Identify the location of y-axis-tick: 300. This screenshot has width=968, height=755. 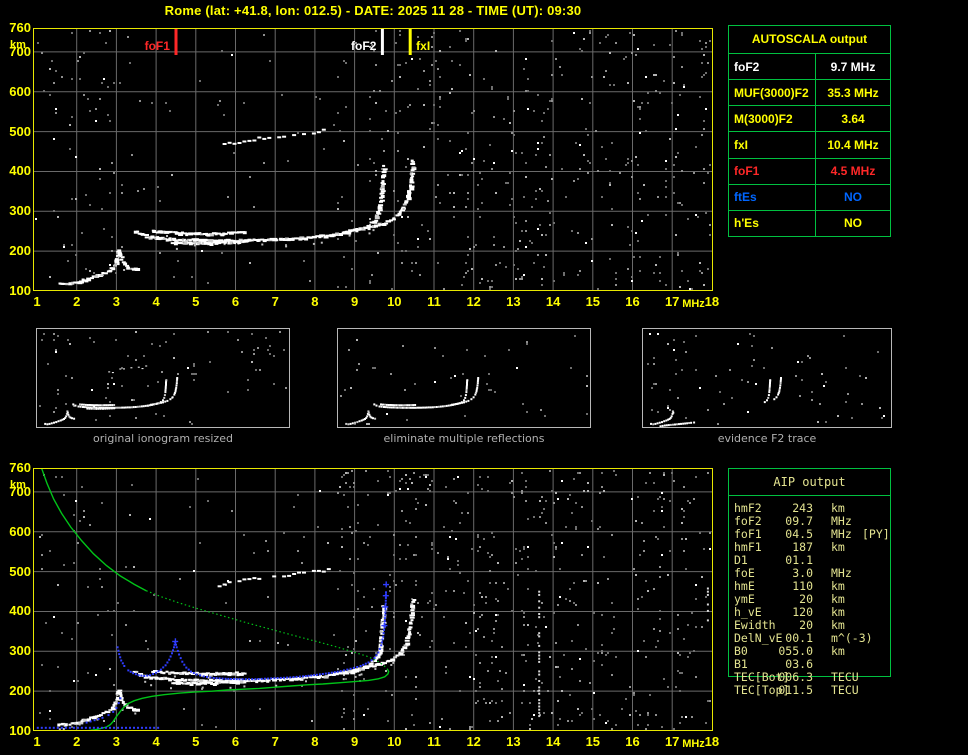
(20, 651).